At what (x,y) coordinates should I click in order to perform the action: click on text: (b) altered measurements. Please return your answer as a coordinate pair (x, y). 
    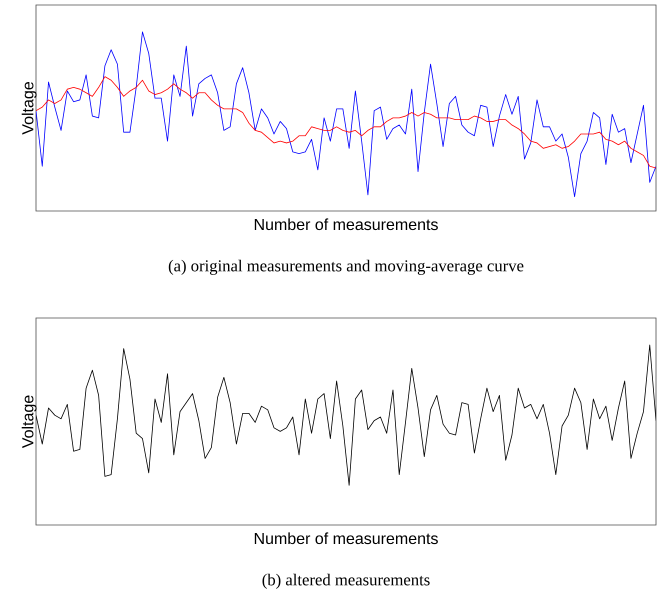
    Looking at the image, I should click on (346, 581).